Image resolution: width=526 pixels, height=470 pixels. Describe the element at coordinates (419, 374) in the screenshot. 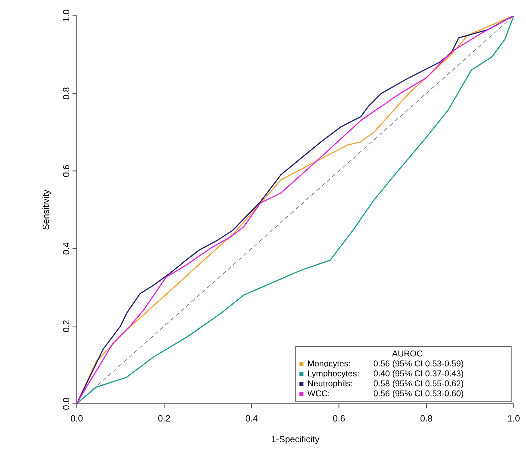

I see `annotation: 0.40 (95% CI 0.37-0.43)` at that location.